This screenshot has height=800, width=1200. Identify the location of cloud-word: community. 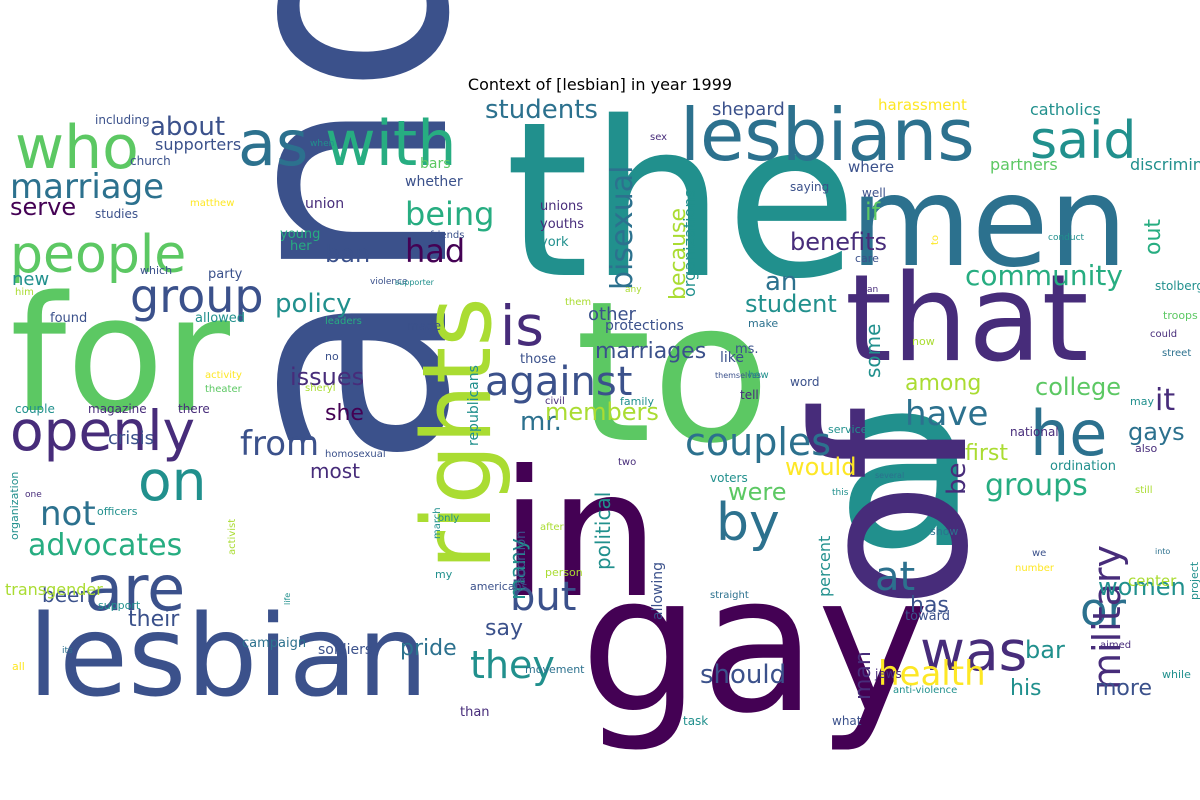
(1044, 275).